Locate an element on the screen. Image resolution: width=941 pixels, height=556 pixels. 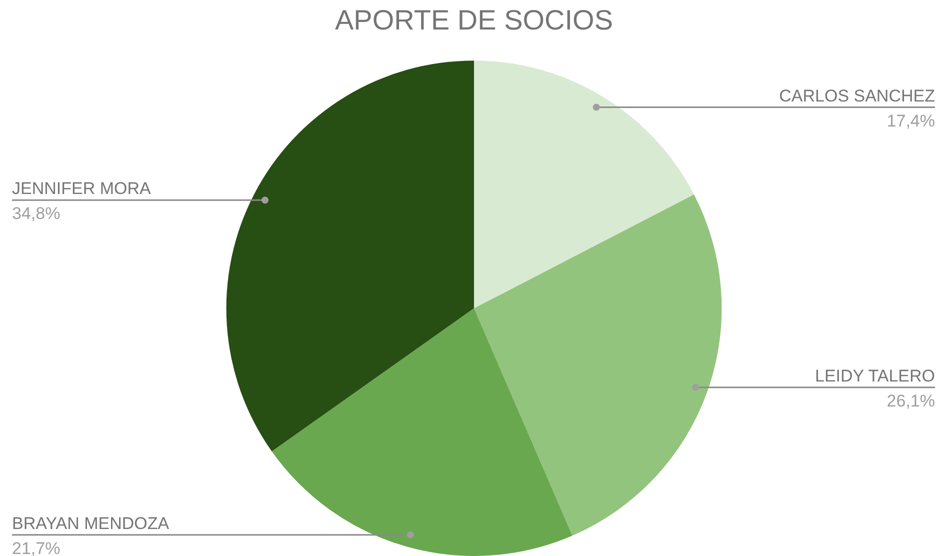
data-label: 34,8% is located at coordinates (36, 214).